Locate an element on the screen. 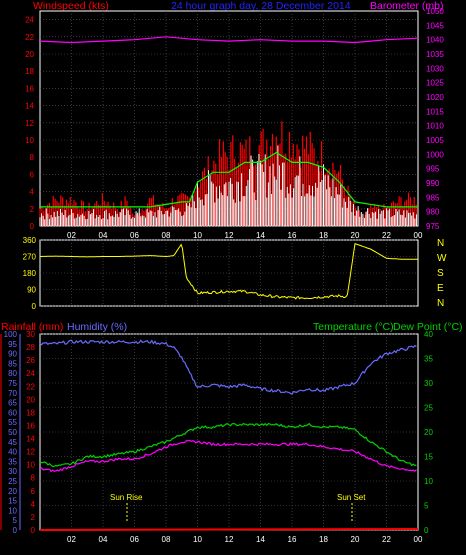 The height and width of the screenshot is (555, 466). humidity-tick-label: 10 is located at coordinates (12, 510).